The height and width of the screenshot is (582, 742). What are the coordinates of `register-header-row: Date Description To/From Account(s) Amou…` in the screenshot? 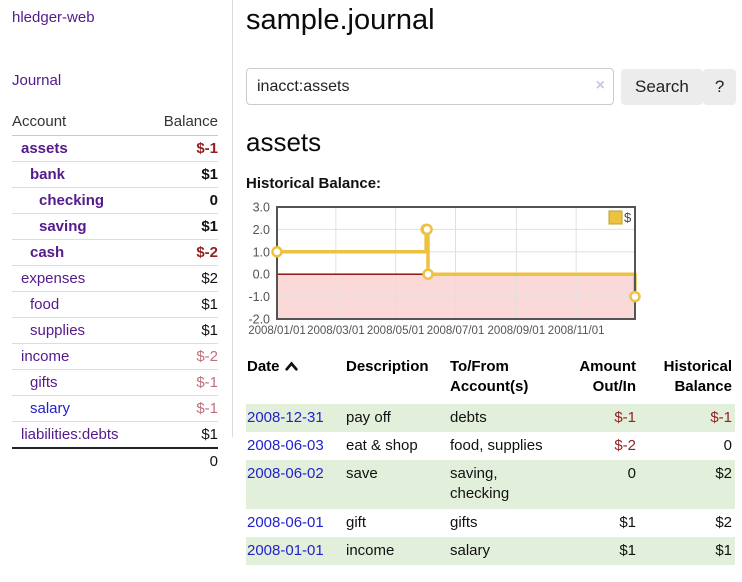 It's located at (490, 379).